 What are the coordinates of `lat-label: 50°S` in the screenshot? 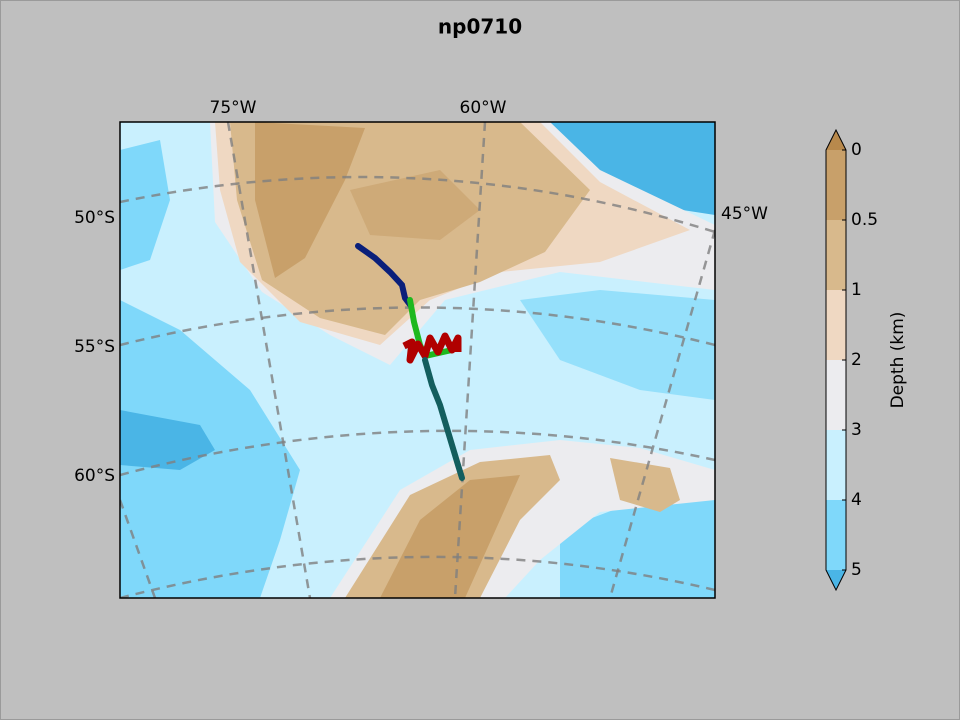 It's located at (94, 218).